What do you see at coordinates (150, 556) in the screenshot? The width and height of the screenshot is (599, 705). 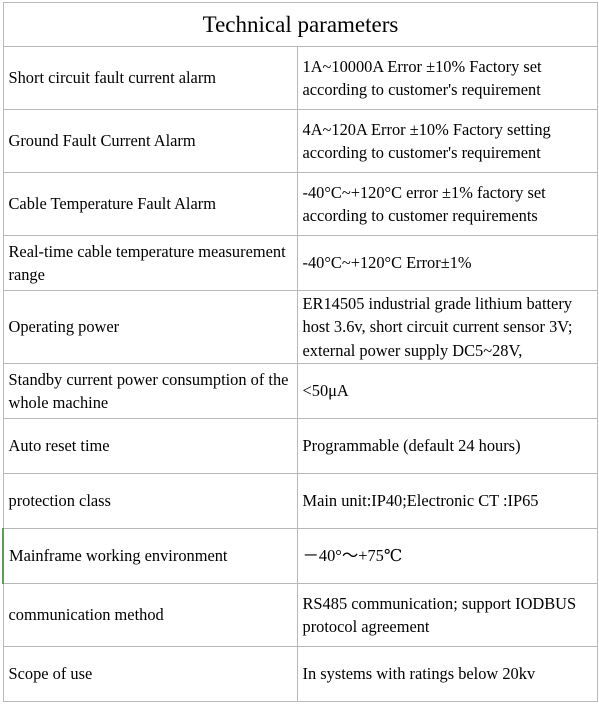 I see `param-name-cell: Mainframe working environment` at bounding box center [150, 556].